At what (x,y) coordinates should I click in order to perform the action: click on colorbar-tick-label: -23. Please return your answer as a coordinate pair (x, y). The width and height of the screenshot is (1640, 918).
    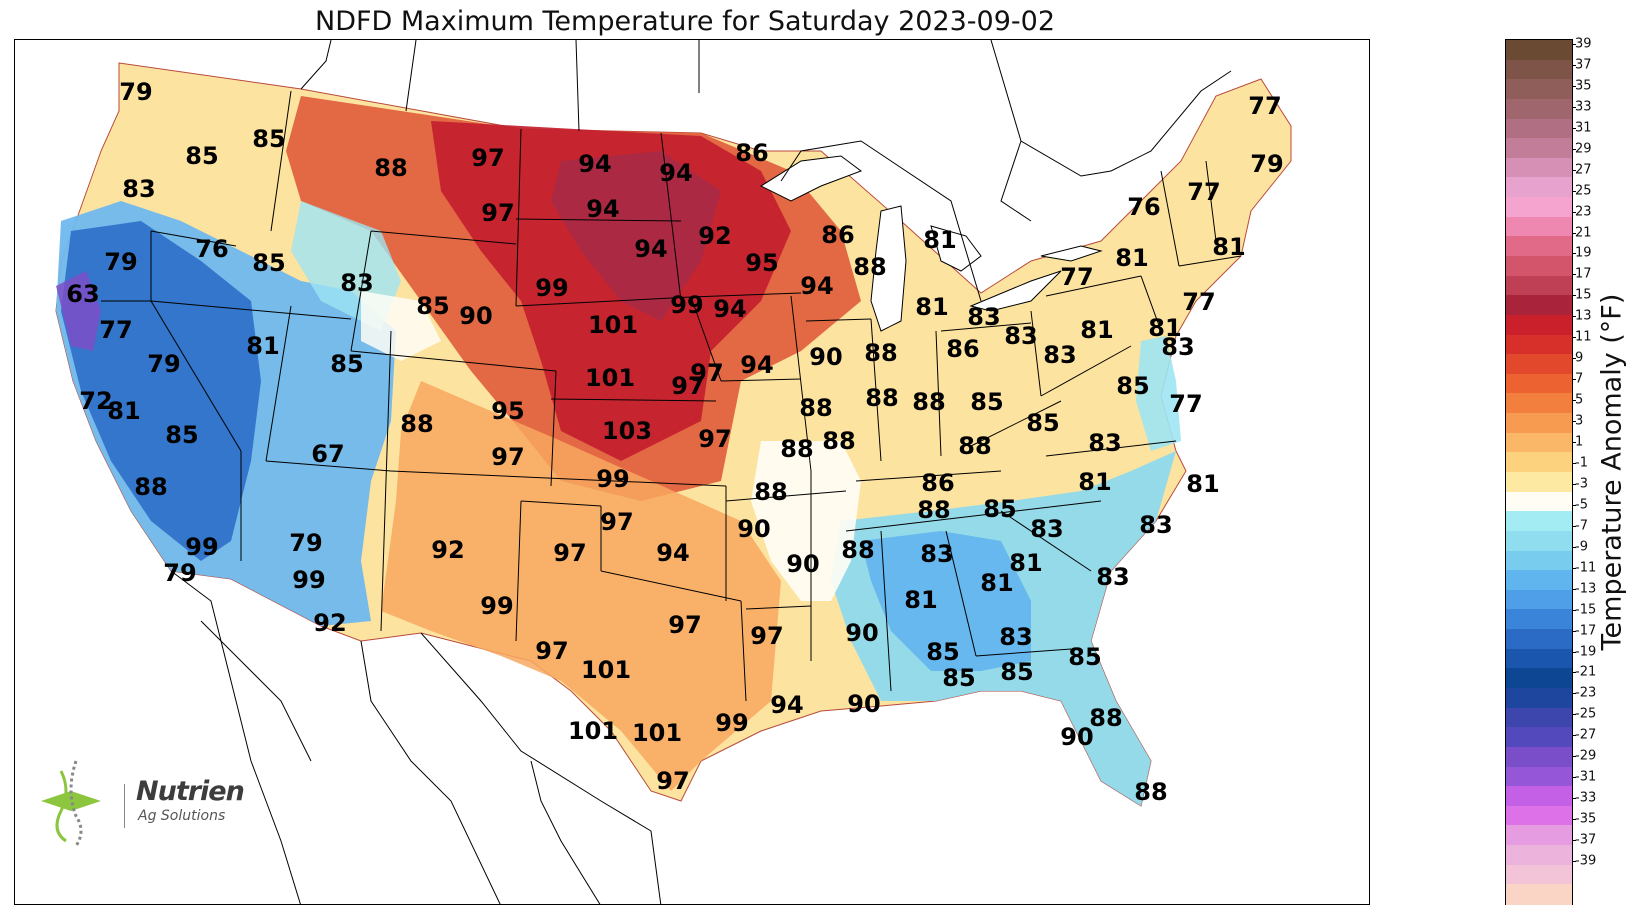
    Looking at the image, I should click on (1586, 693).